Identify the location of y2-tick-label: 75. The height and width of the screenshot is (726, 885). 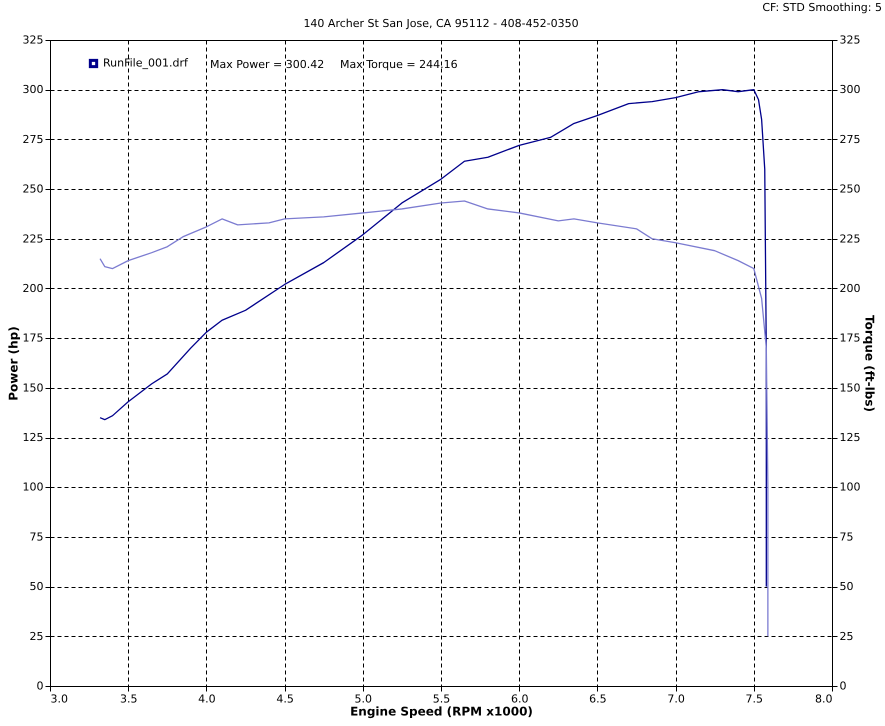
(847, 537).